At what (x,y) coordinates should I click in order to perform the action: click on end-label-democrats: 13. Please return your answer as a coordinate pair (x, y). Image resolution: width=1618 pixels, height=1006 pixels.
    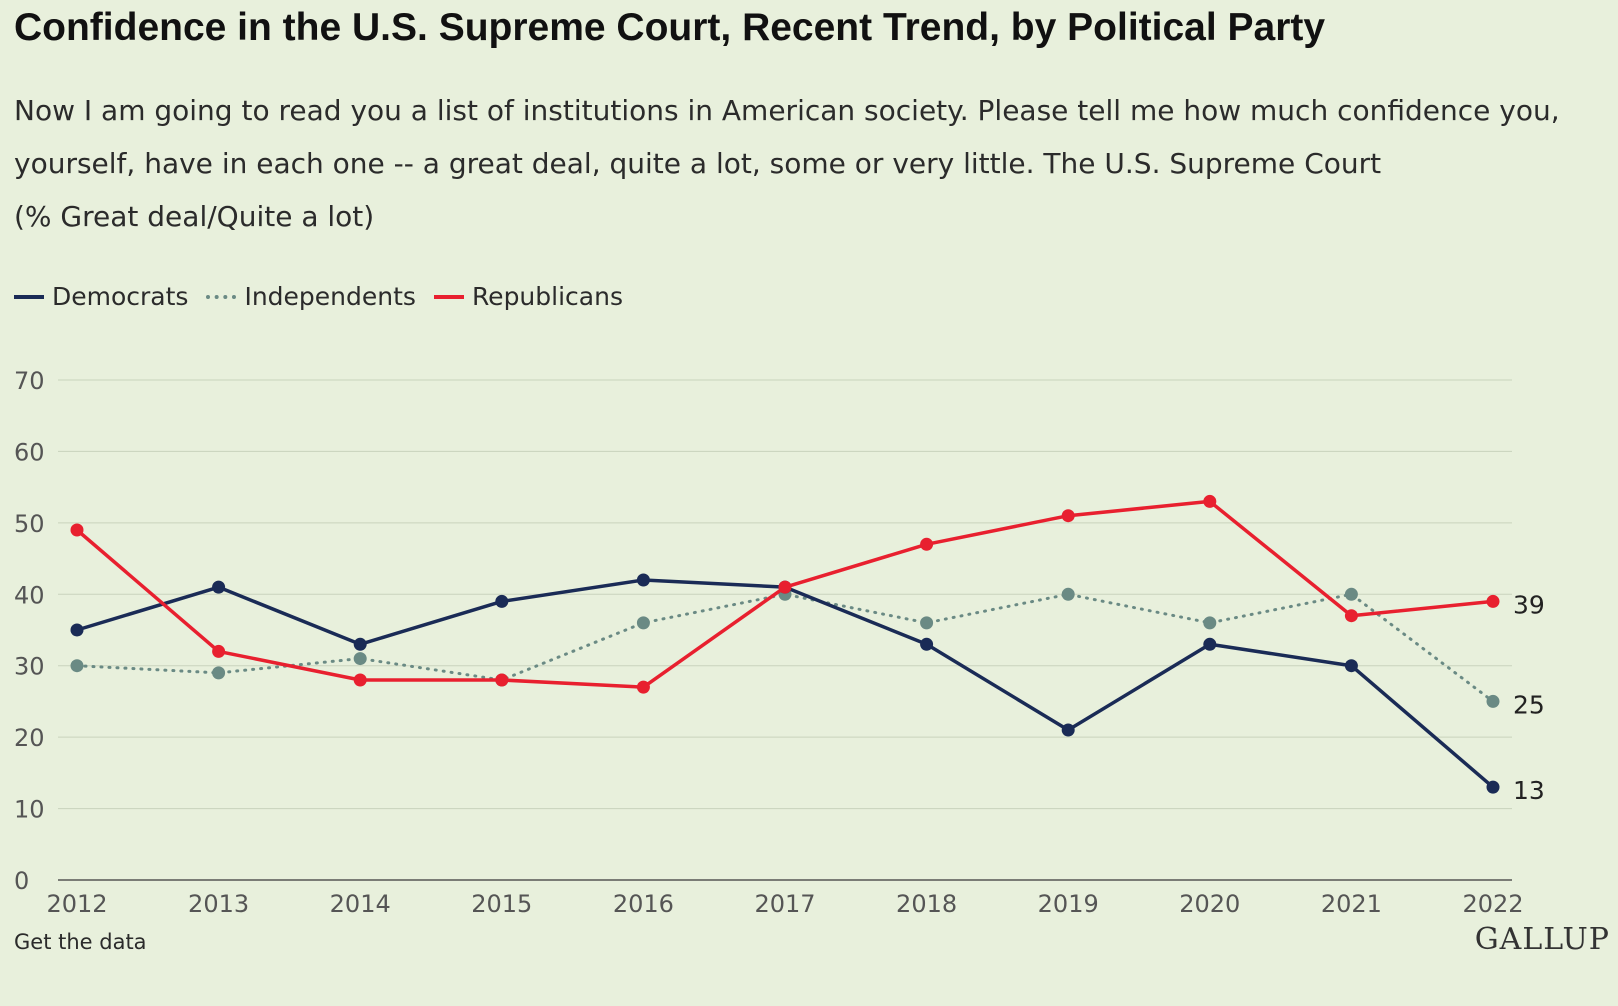
    Looking at the image, I should click on (1529, 790).